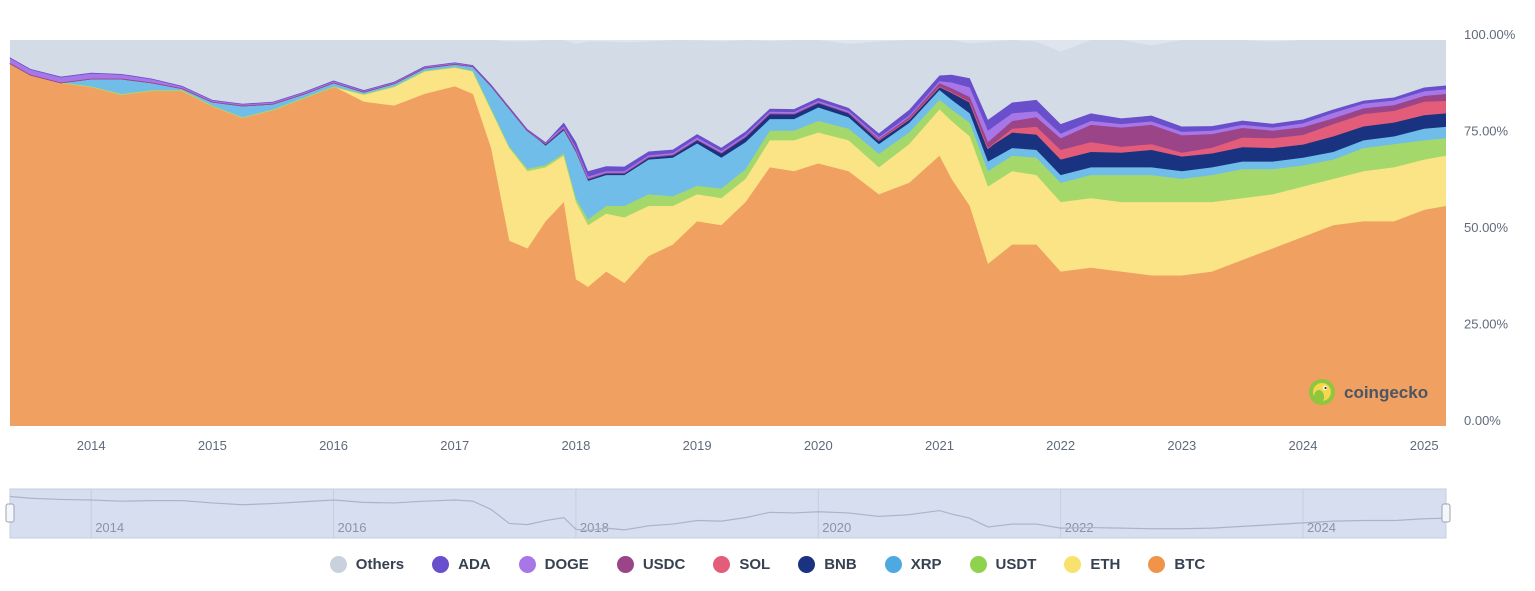 The image size is (1535, 591). Describe the element at coordinates (1486, 227) in the screenshot. I see `y-tick-label: 50.00%` at that location.